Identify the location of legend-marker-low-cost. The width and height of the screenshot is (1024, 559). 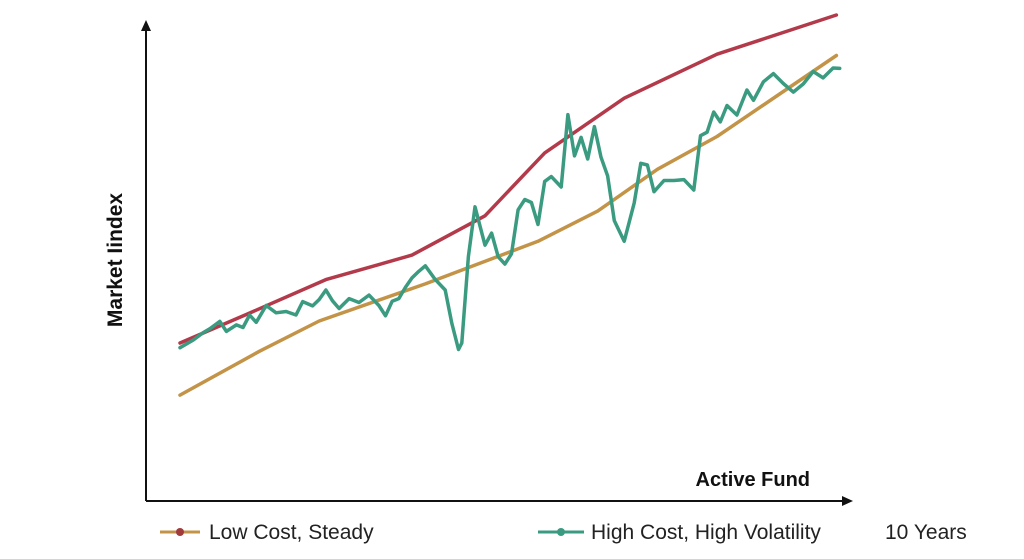
(180, 532).